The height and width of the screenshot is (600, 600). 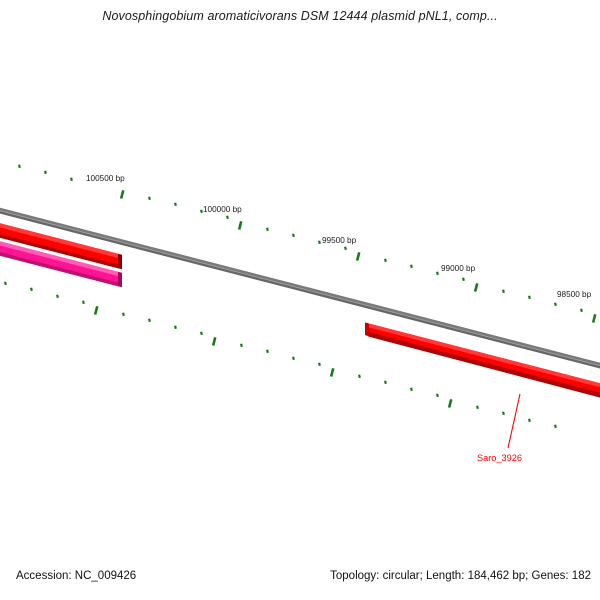 What do you see at coordinates (61, 264) in the screenshot?
I see `feature-magenta-lower-left` at bounding box center [61, 264].